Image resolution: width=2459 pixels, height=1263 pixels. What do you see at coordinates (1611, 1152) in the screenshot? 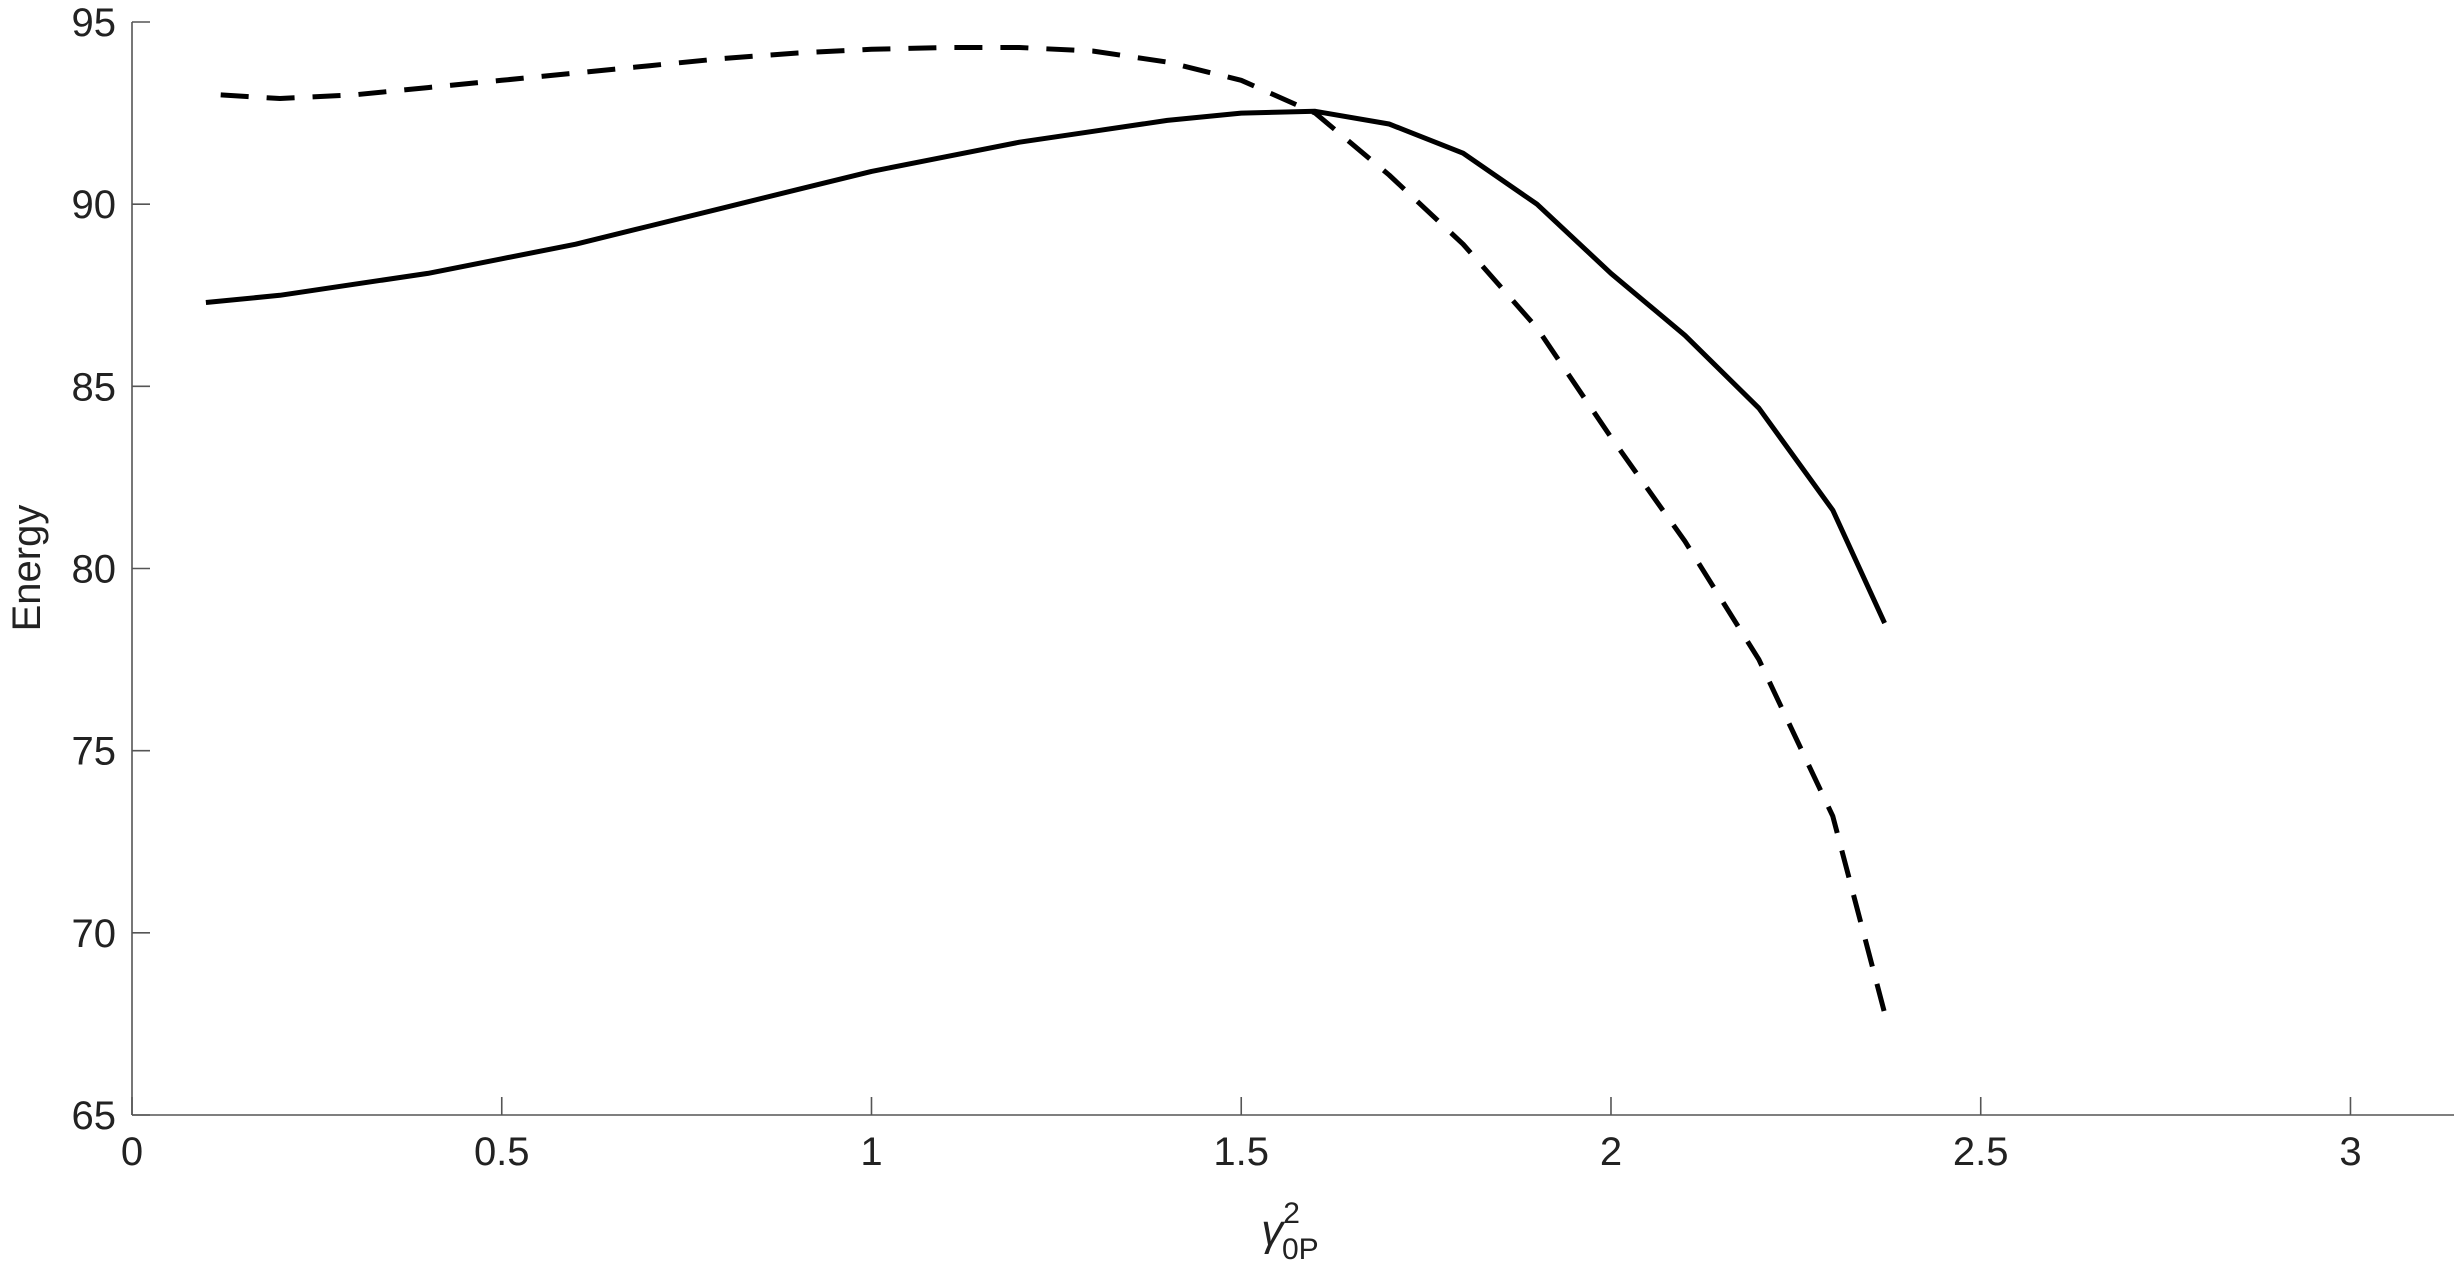
I see `x-tick-label: 2` at bounding box center [1611, 1152].